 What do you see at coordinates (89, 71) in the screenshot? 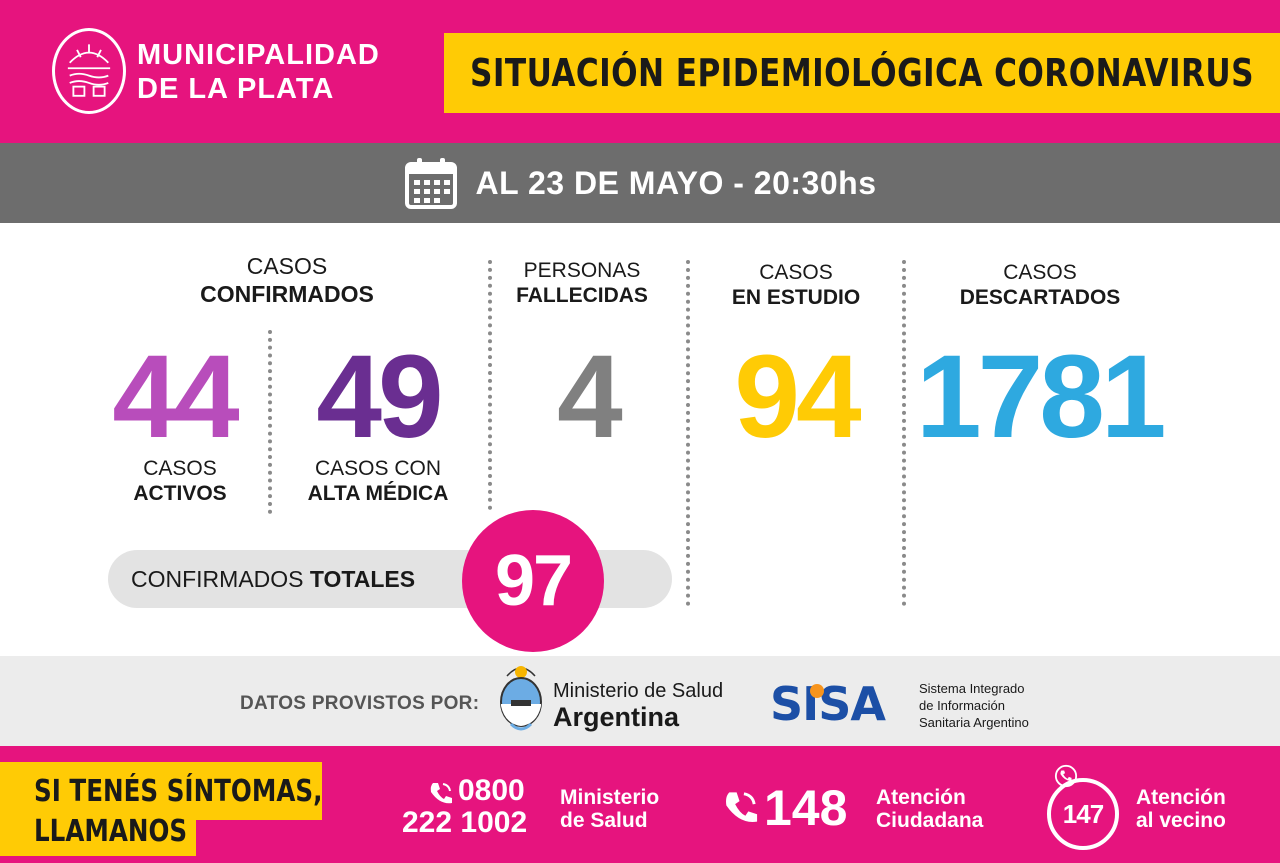
I see `municipal-seal-icon` at bounding box center [89, 71].